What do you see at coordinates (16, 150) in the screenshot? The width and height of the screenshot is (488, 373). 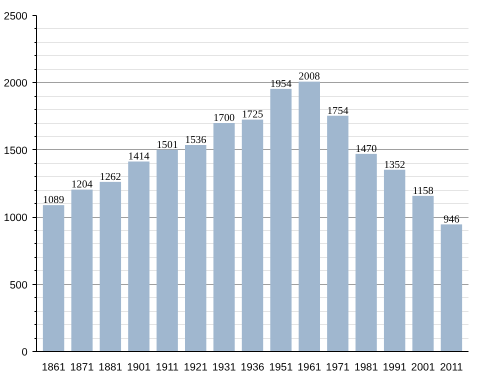 I see `y-tick-label: 1500` at bounding box center [16, 150].